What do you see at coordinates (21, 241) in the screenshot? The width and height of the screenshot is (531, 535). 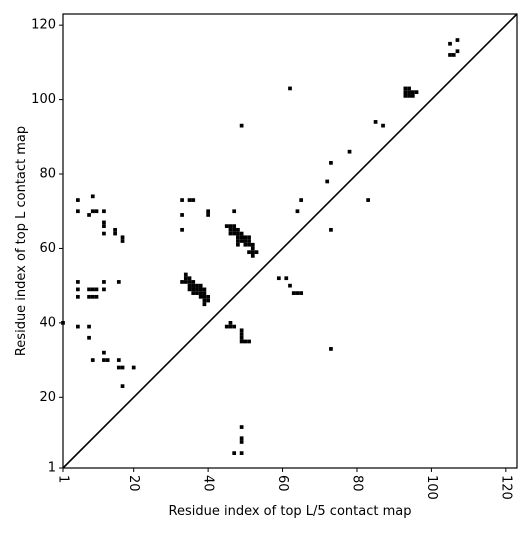 I see `y-axis-label: Residue index of top L contact map` at bounding box center [21, 241].